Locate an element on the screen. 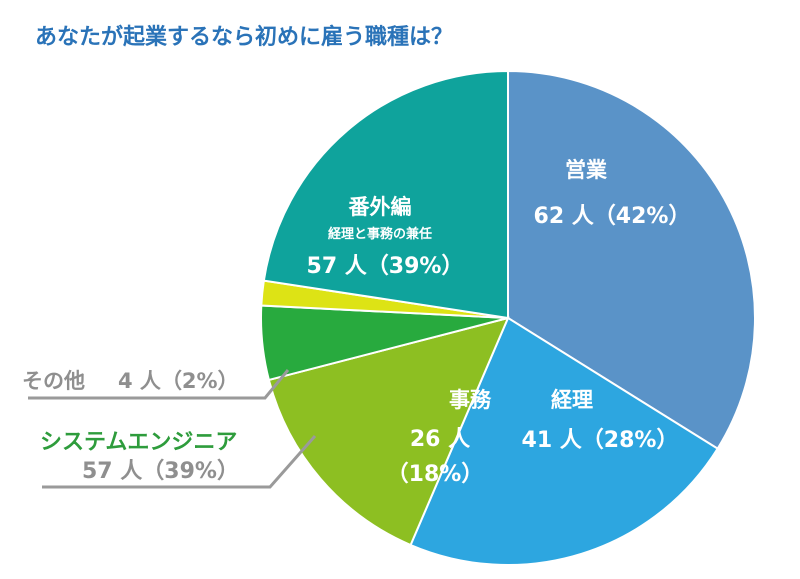  leader-line-other is located at coordinates (159, 384).